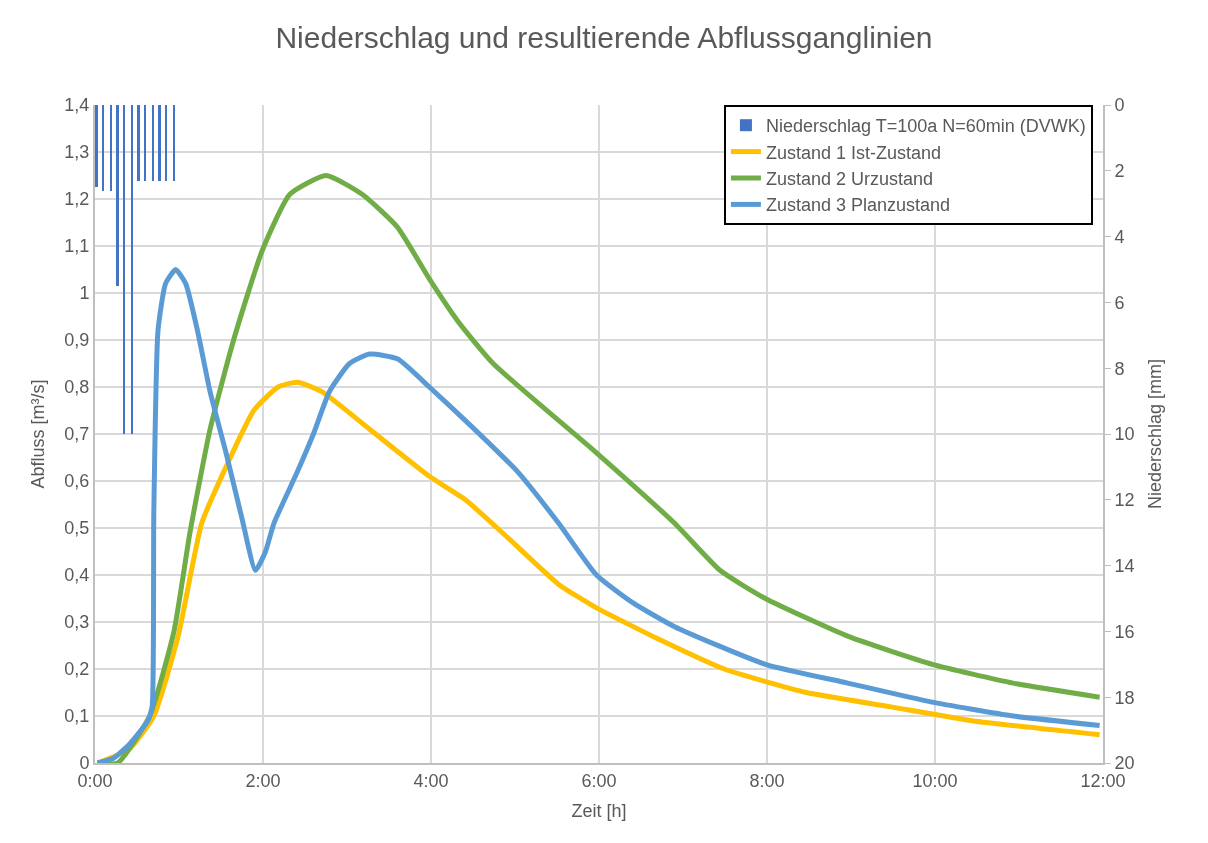 Image resolution: width=1208 pixels, height=843 pixels. I want to click on y-tick-label: 1,4, so click(77, 105).